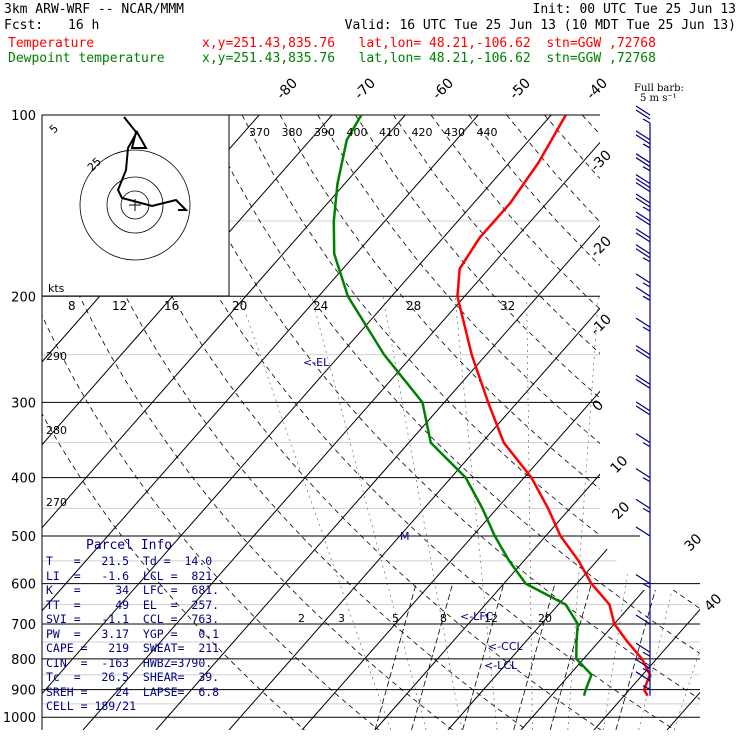 This screenshot has width=740, height=740. I want to click on theta-label: 420, so click(422, 132).